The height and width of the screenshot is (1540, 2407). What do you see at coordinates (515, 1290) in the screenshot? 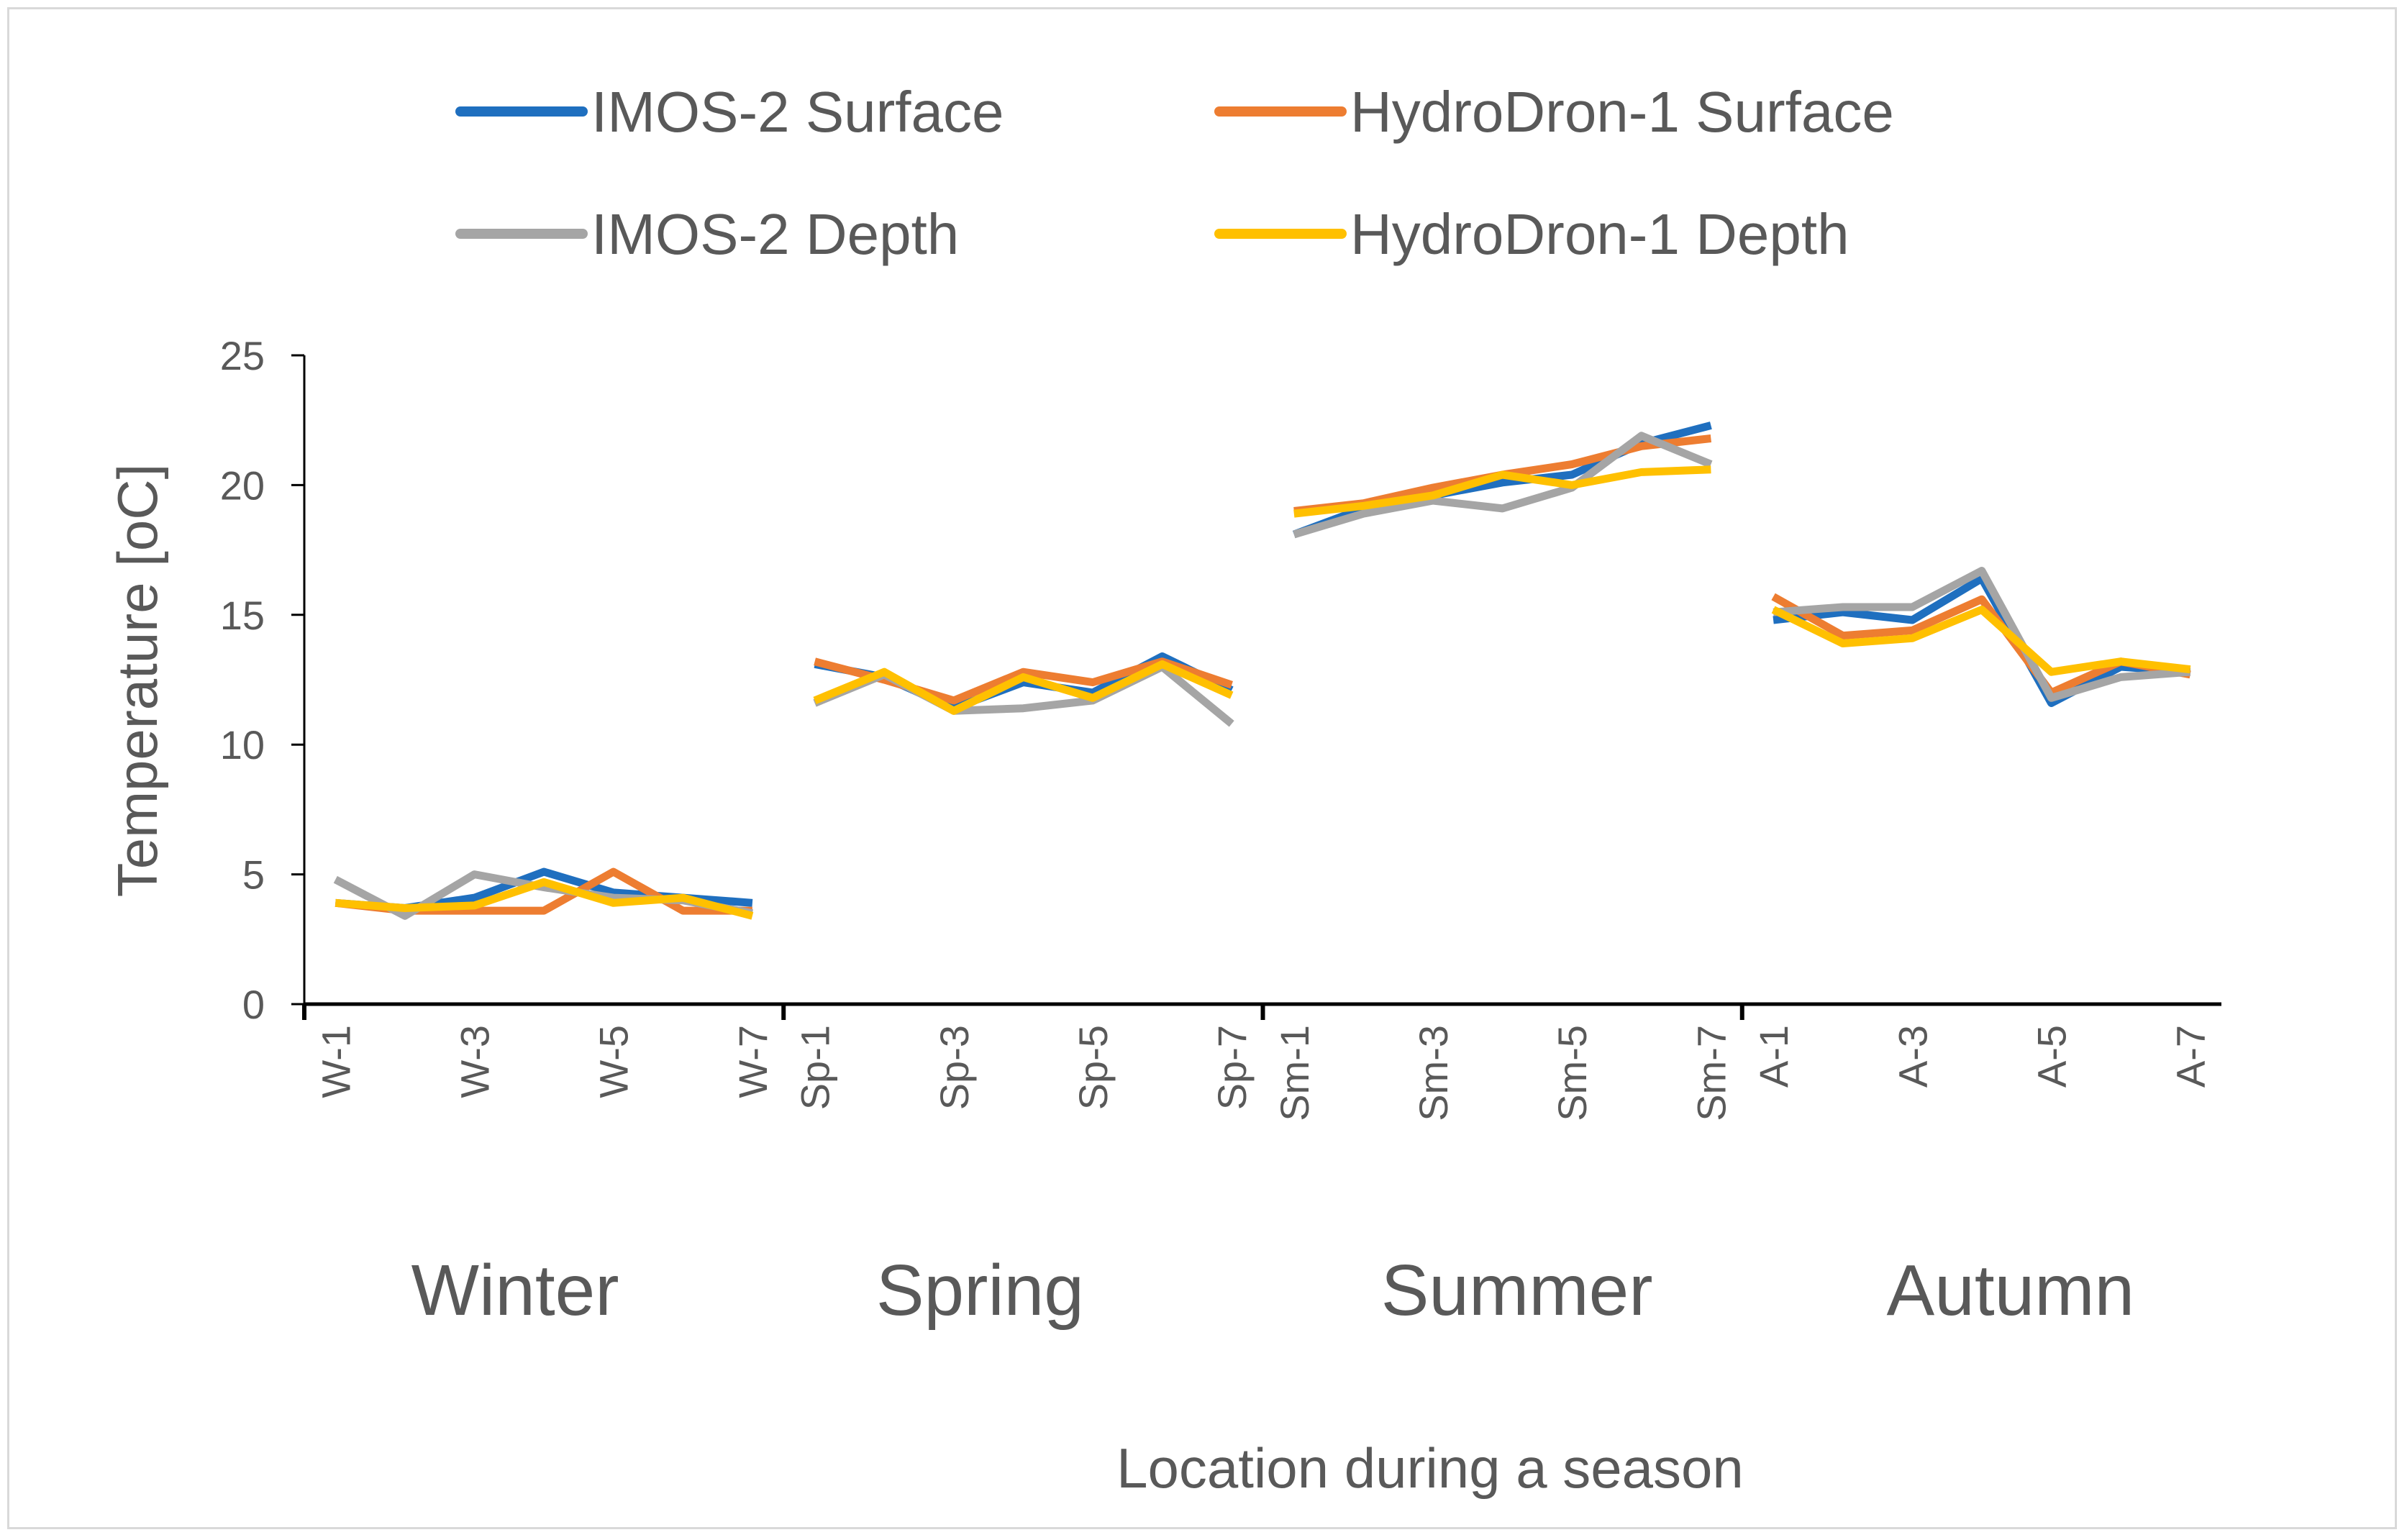
I see `season-label-winter: Winter` at bounding box center [515, 1290].